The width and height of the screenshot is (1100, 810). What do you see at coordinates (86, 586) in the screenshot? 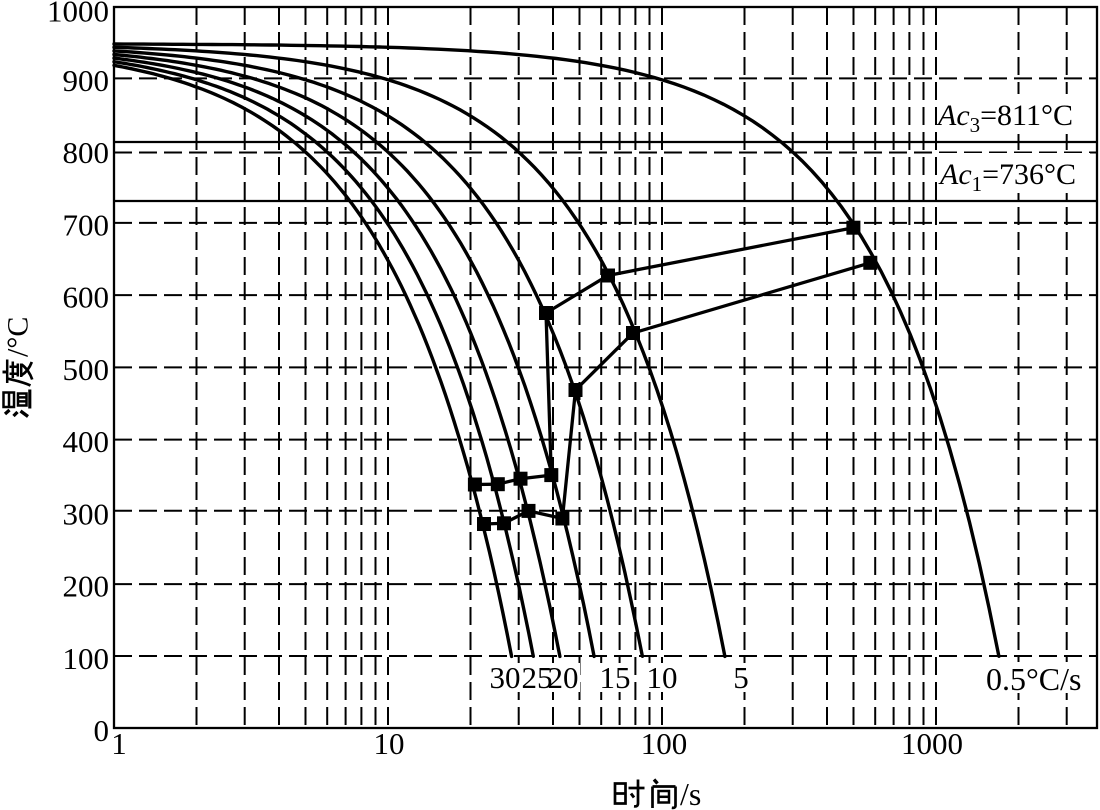
I see `svg-text: 200` at bounding box center [86, 586].